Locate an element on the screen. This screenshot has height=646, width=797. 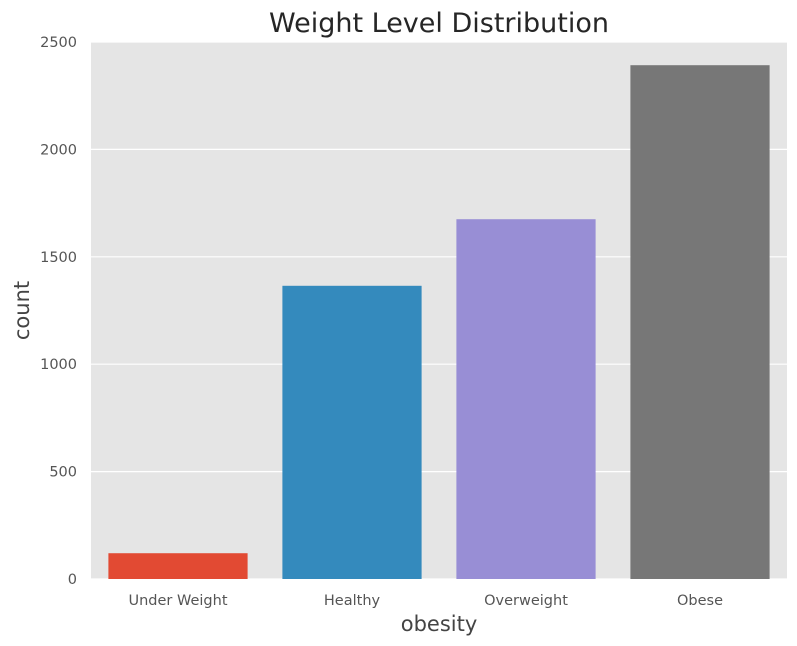
x-tick-label: Overweight is located at coordinates (526, 601).